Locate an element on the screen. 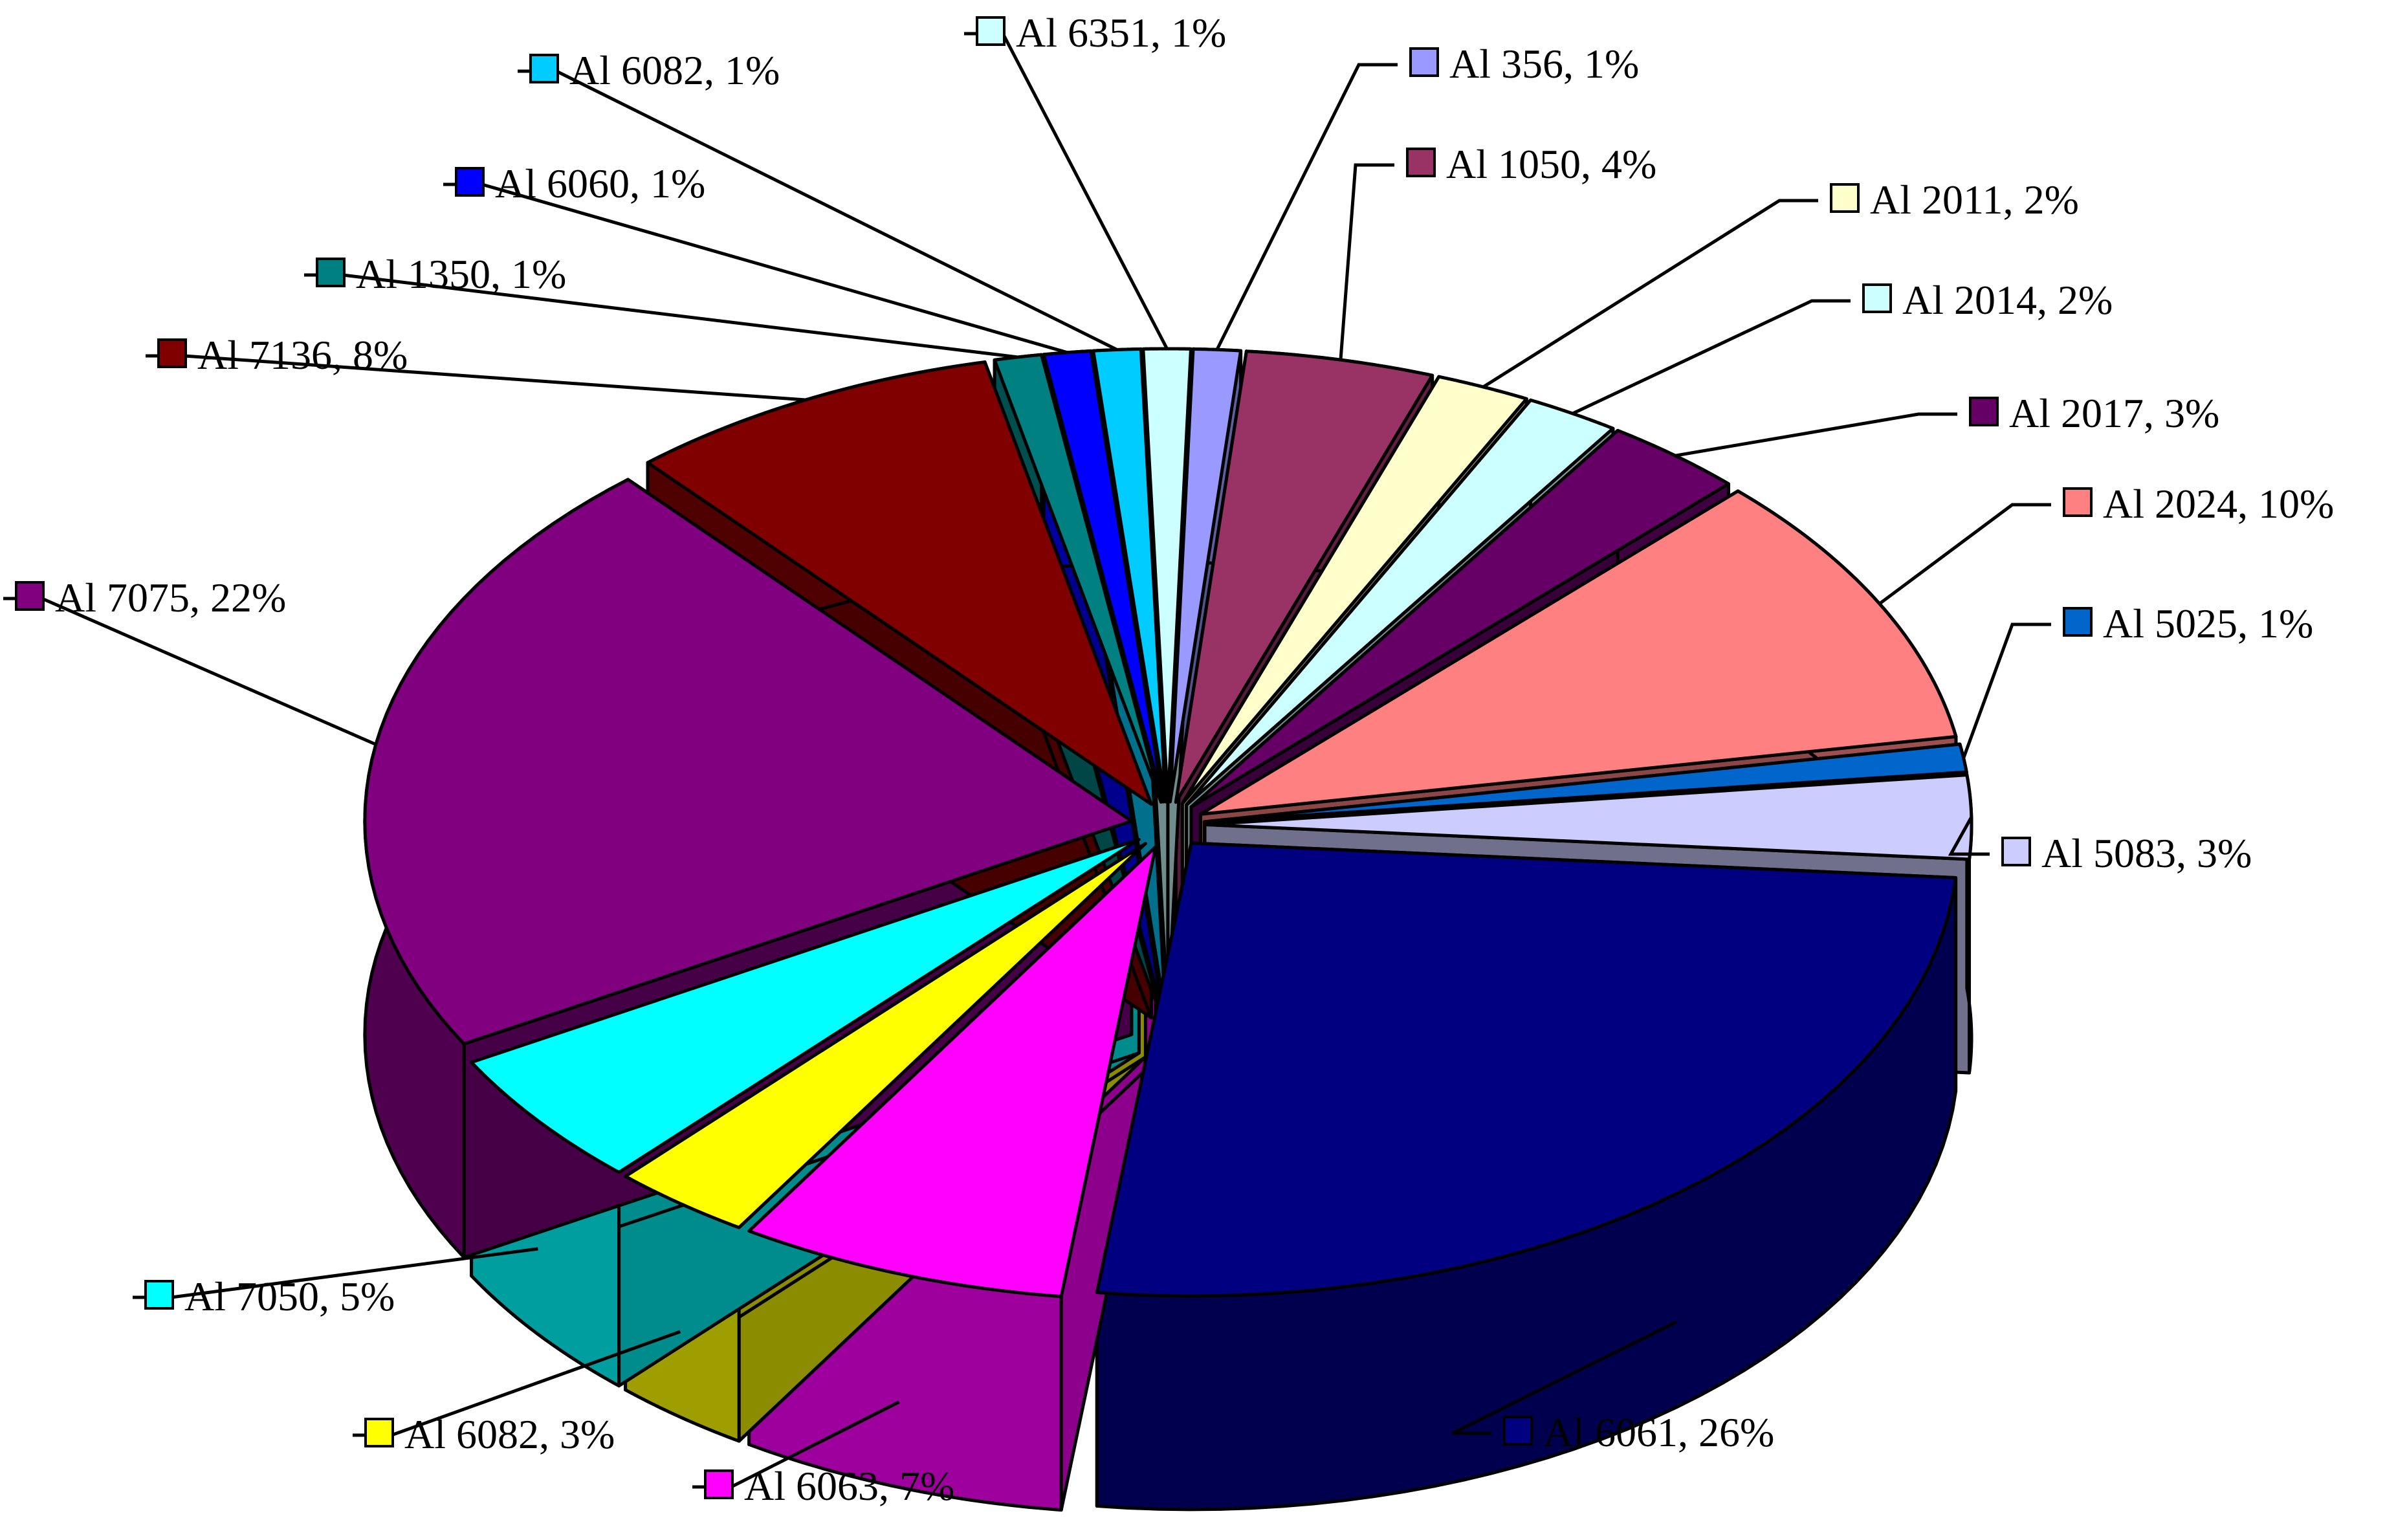 This screenshot has height=1540, width=2396. slice-al-2017-3-label-swatch is located at coordinates (1984, 411).